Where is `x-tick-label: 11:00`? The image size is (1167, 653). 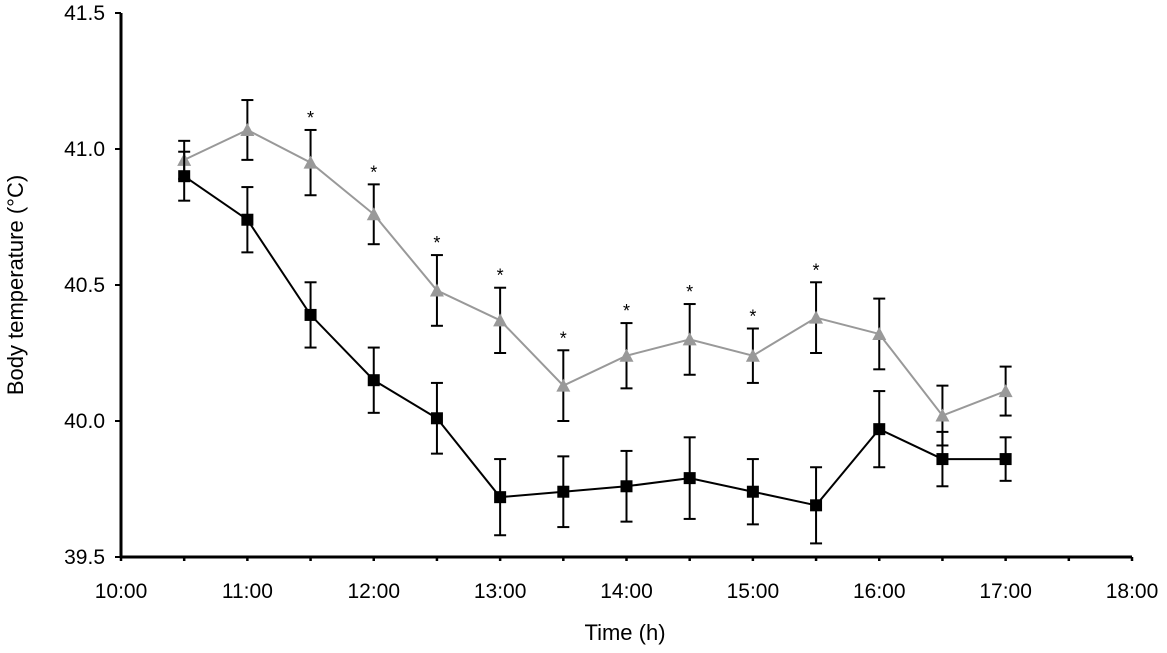
x-tick-label: 11:00 is located at coordinates (247, 591).